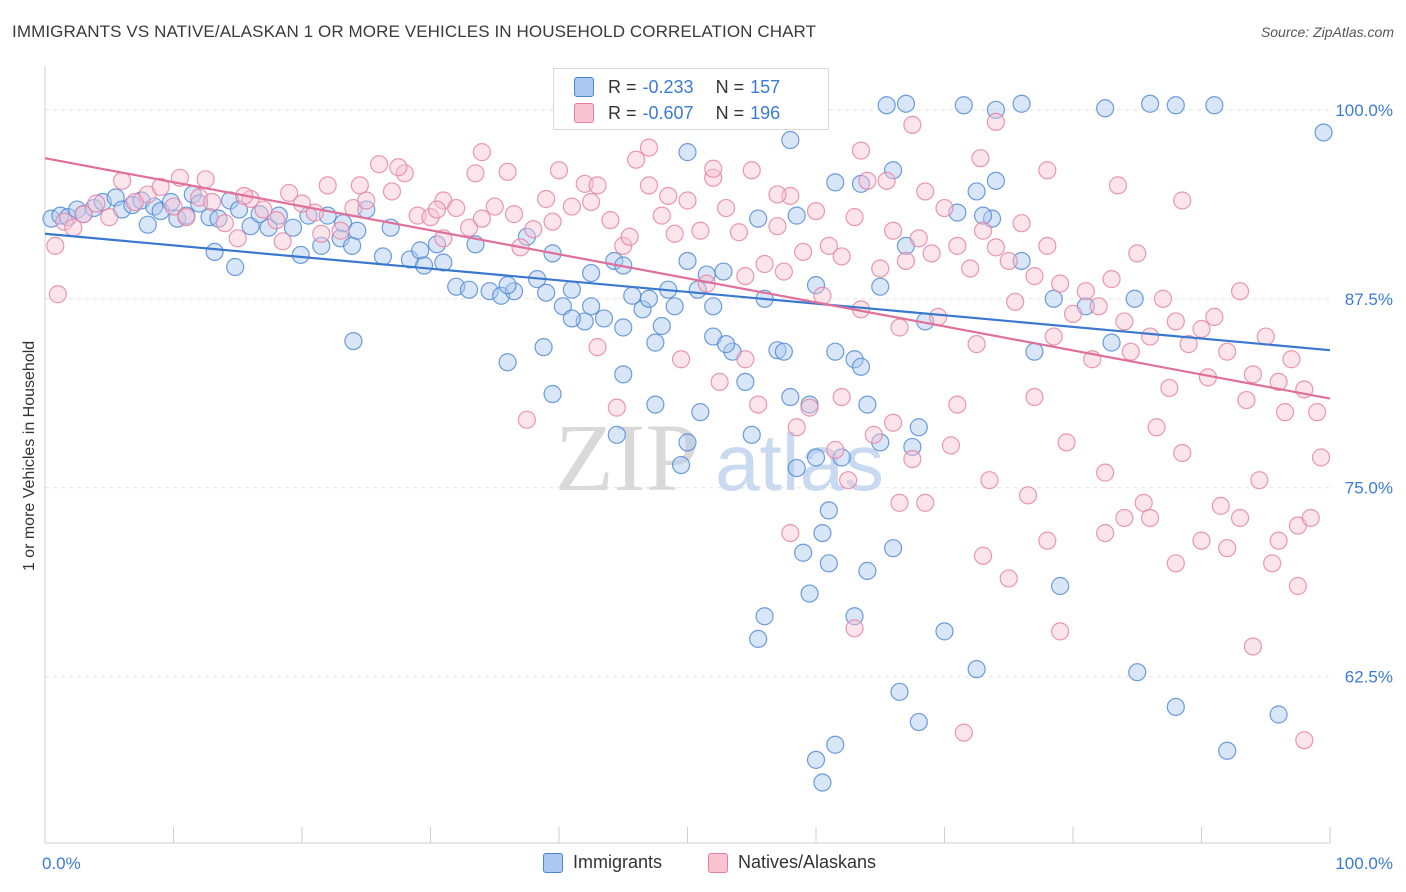  Describe the element at coordinates (807, 862) in the screenshot. I see `legend-label-natives: Natives/Alaskans` at that location.